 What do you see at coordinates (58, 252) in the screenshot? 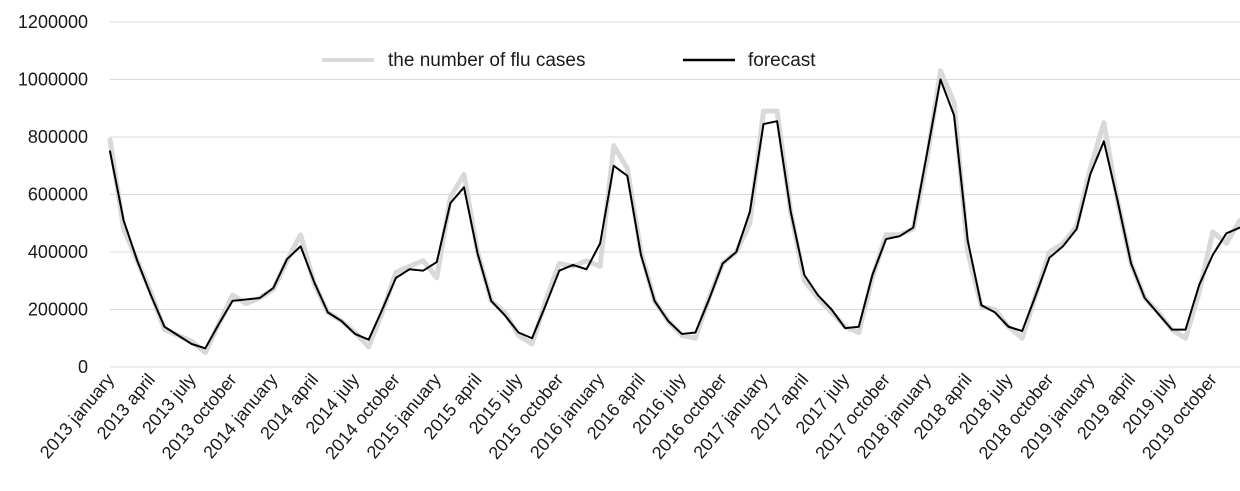
I see `y-tick-label: 400000` at bounding box center [58, 252].